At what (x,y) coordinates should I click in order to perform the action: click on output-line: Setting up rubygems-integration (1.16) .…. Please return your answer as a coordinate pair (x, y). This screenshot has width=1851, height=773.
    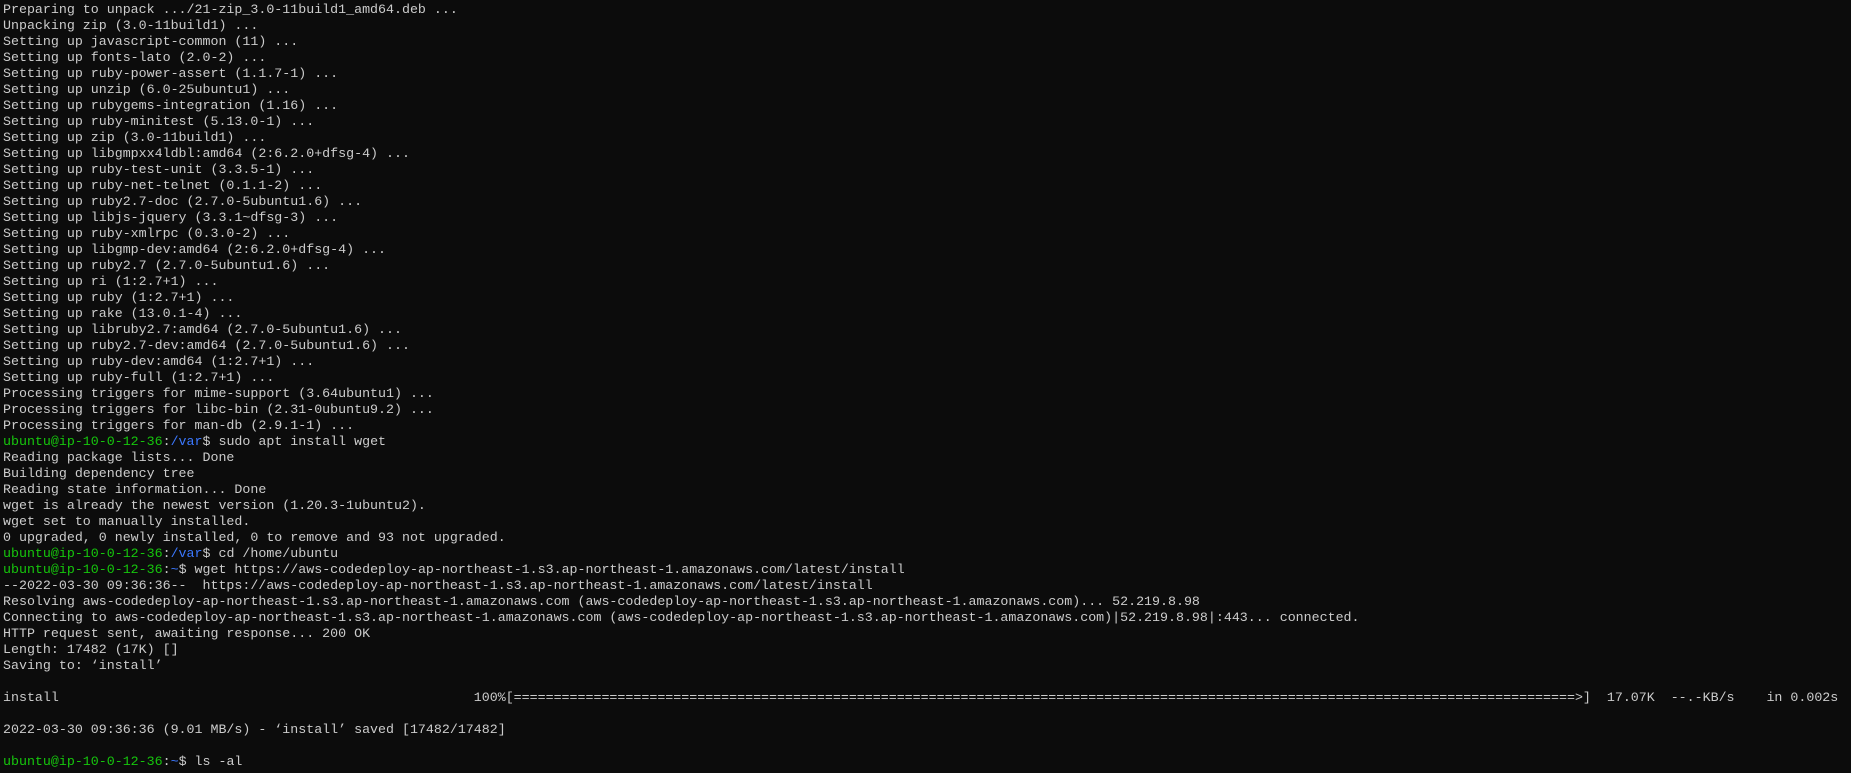
    Looking at the image, I should click on (171, 105).